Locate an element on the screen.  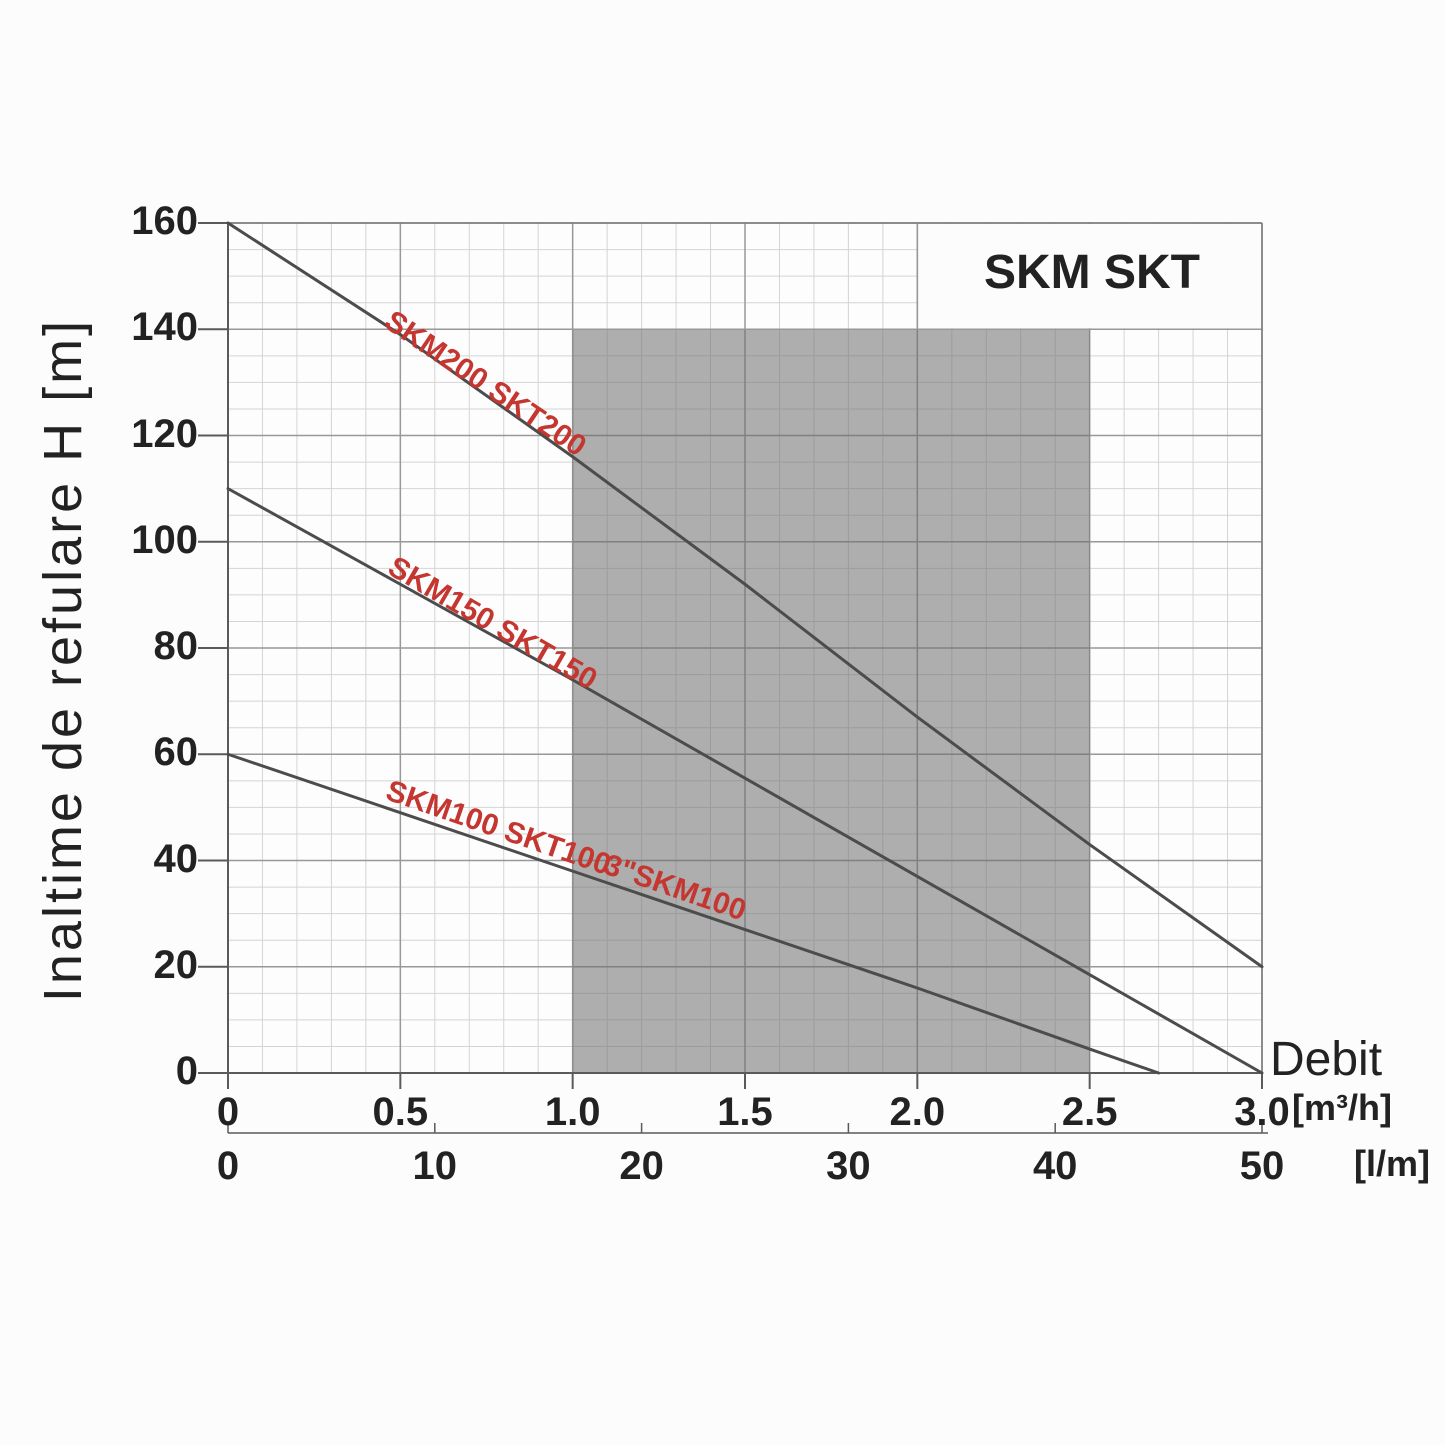
title-band is located at coordinates (1089, 276).